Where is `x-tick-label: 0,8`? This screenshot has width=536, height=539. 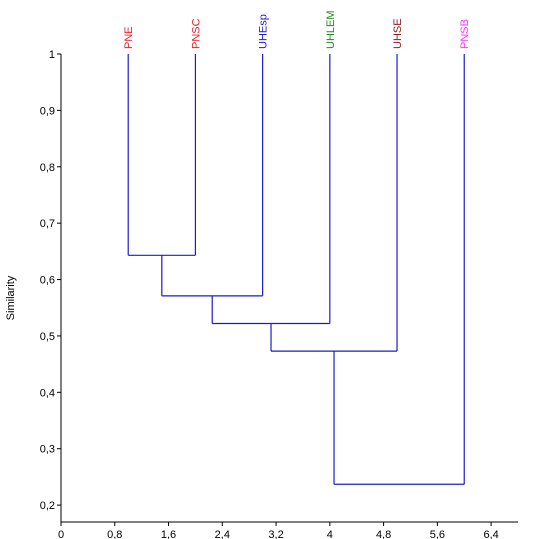
x-tick-label: 0,8 is located at coordinates (114, 534).